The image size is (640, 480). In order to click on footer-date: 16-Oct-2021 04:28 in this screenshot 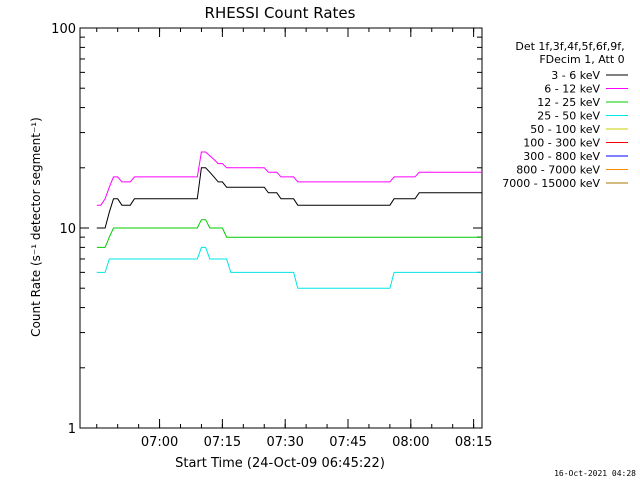, I will do `click(595, 473)`.